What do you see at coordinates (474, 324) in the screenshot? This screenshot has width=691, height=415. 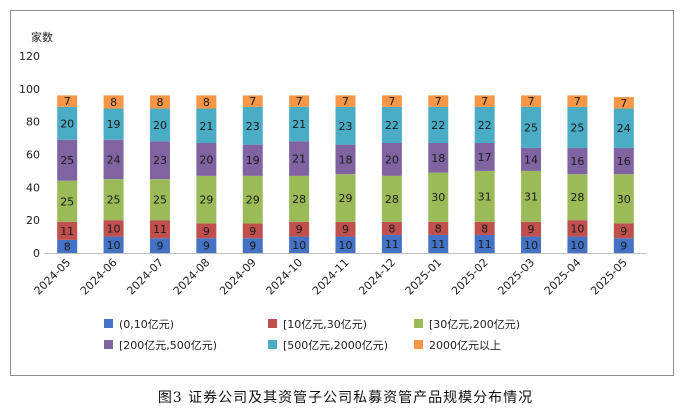 I see `legend-label: [30亿元,200亿元)` at bounding box center [474, 324].